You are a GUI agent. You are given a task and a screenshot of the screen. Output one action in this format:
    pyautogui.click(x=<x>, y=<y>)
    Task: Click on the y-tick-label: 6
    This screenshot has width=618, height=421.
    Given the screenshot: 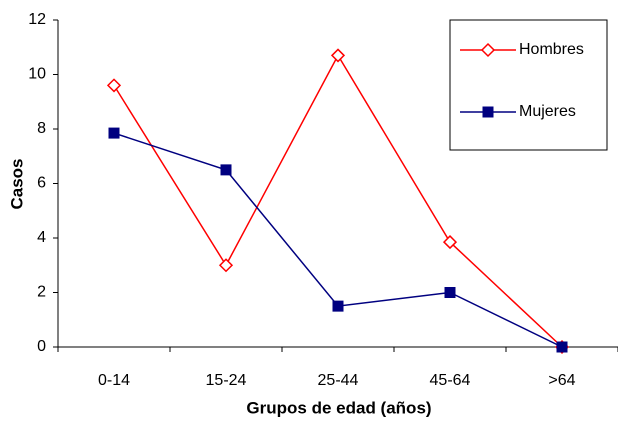 What is the action you would take?
    pyautogui.click(x=41, y=183)
    